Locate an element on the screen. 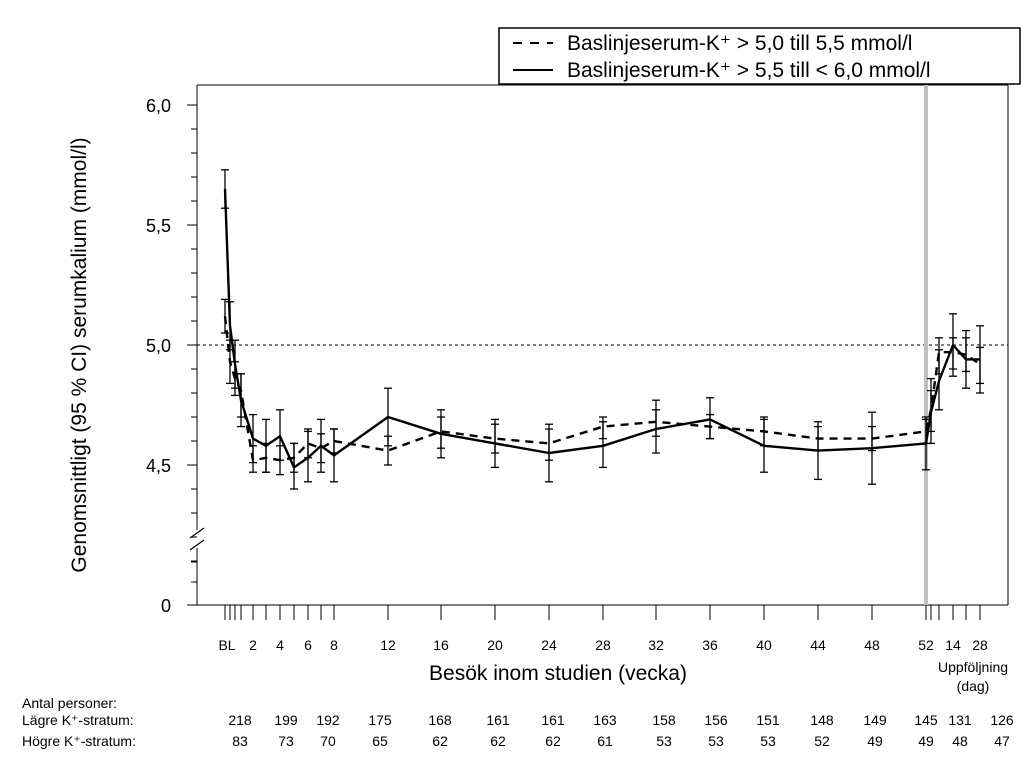 Image resolution: width=1028 pixels, height=763 pixels. n-value-lower: 168 is located at coordinates (440, 720).